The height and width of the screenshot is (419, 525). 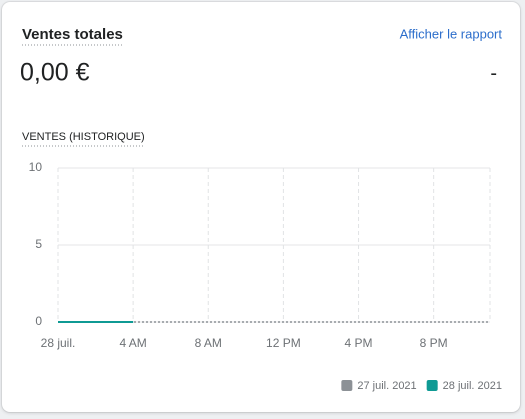 I want to click on x-tick-label: 4 PM, so click(x=359, y=343).